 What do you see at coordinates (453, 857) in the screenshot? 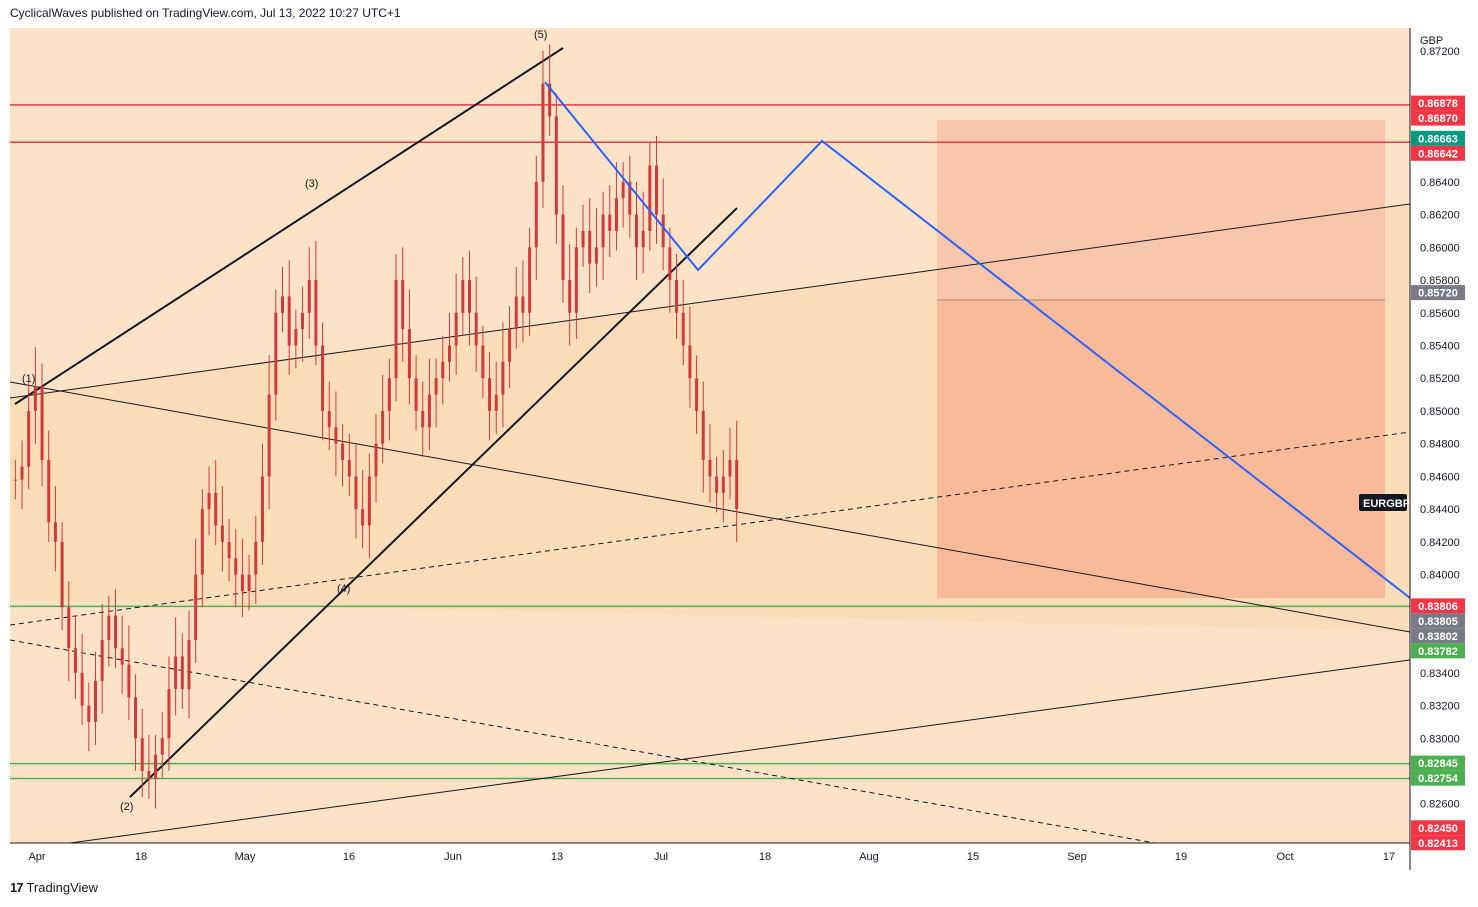
I see `time-tick-4: Jun` at bounding box center [453, 857].